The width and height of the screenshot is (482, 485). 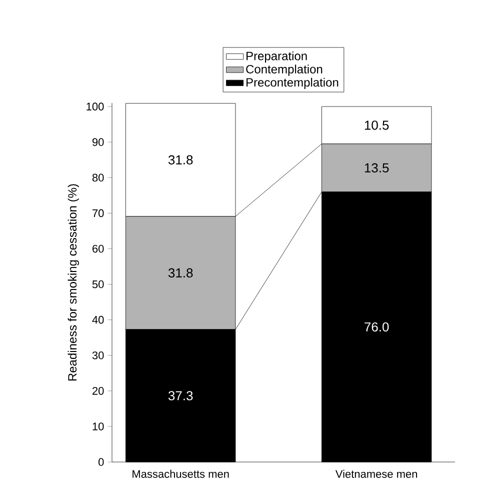 I want to click on y-axis-title: Readiness for smoking cessation (%), so click(x=73, y=282).